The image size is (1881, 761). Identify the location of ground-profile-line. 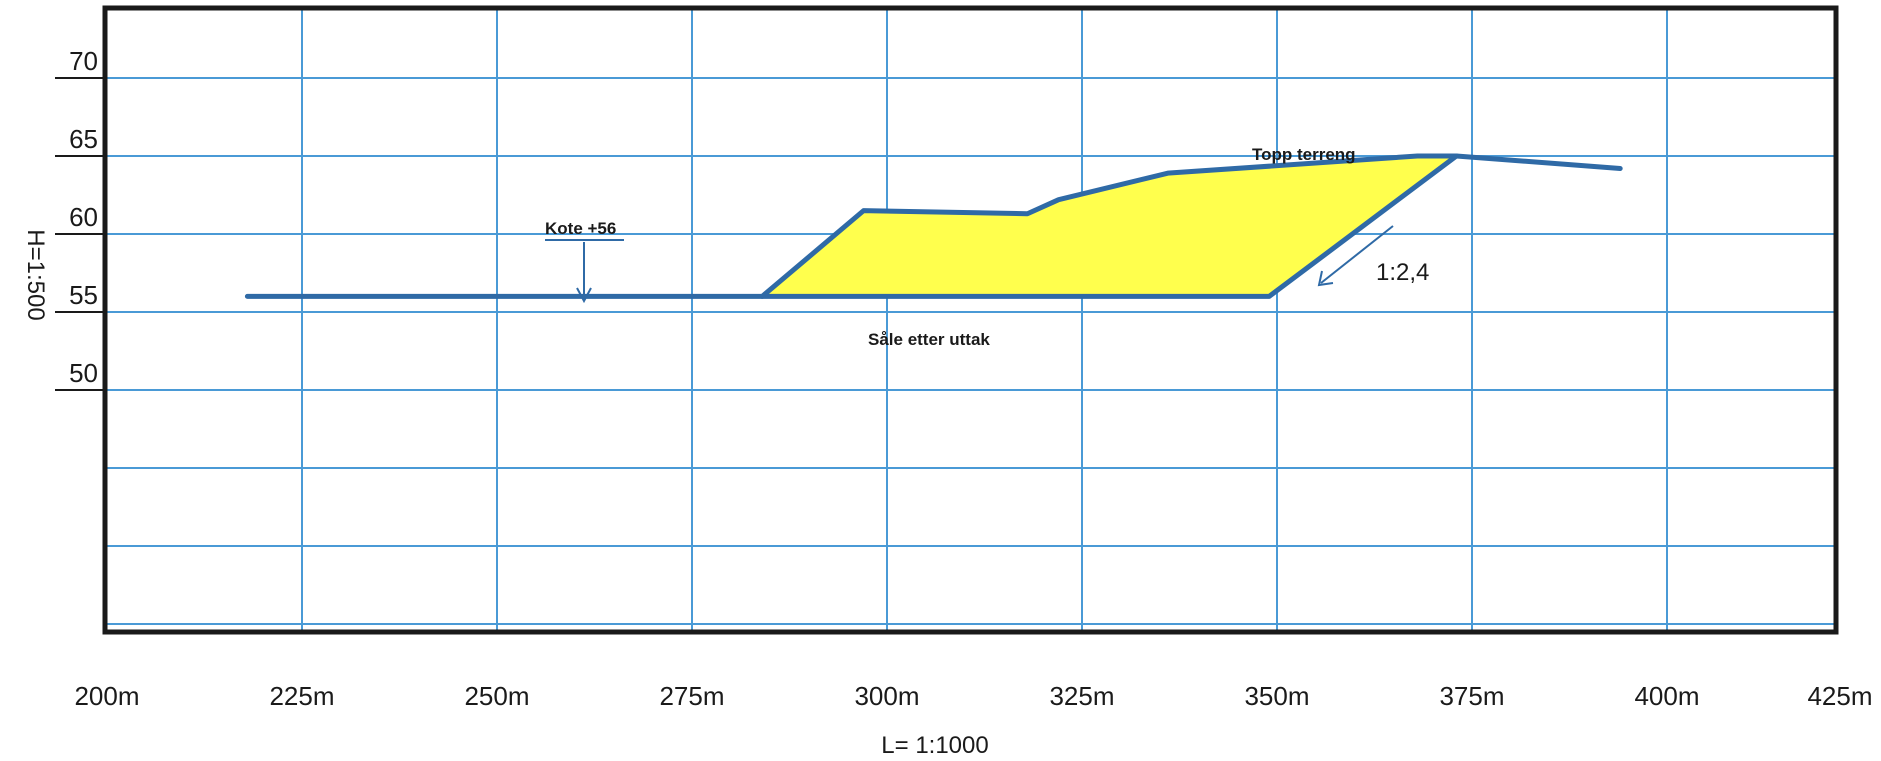
(933, 226).